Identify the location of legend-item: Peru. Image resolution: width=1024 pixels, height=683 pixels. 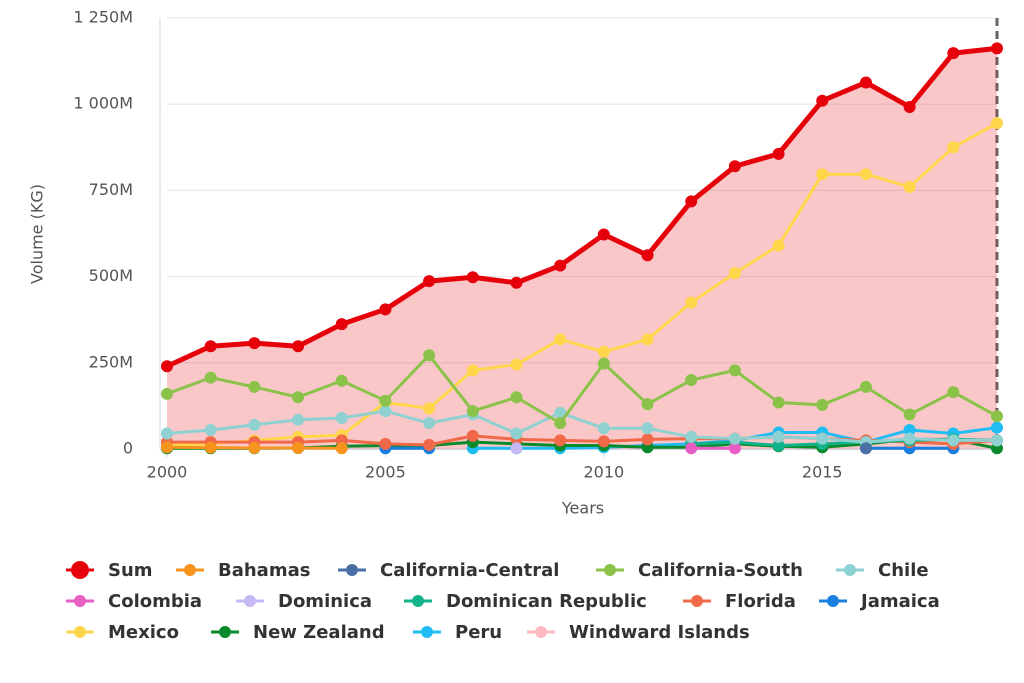
(457, 632).